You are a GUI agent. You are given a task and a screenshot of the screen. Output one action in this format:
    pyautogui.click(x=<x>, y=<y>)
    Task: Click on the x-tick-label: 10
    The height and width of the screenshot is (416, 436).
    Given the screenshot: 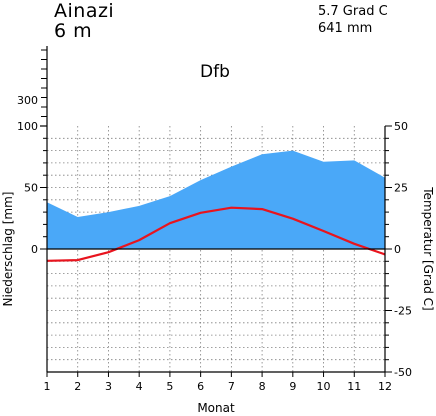 What is the action you would take?
    pyautogui.click(x=324, y=386)
    